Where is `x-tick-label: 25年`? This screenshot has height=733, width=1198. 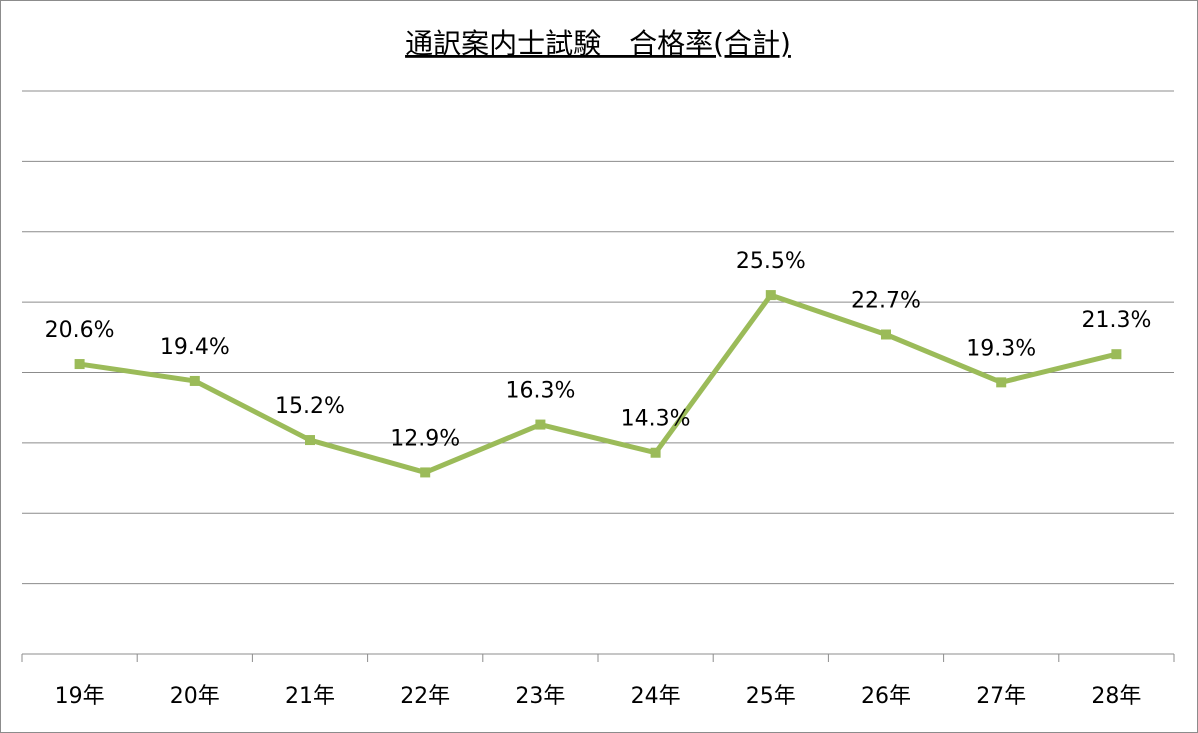 x-tick-label: 25年 is located at coordinates (771, 696).